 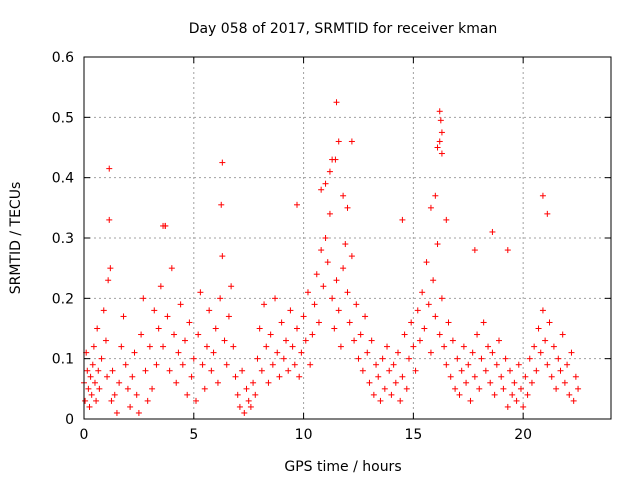 I want to click on y-tick-label: 0.4, so click(x=63, y=179).